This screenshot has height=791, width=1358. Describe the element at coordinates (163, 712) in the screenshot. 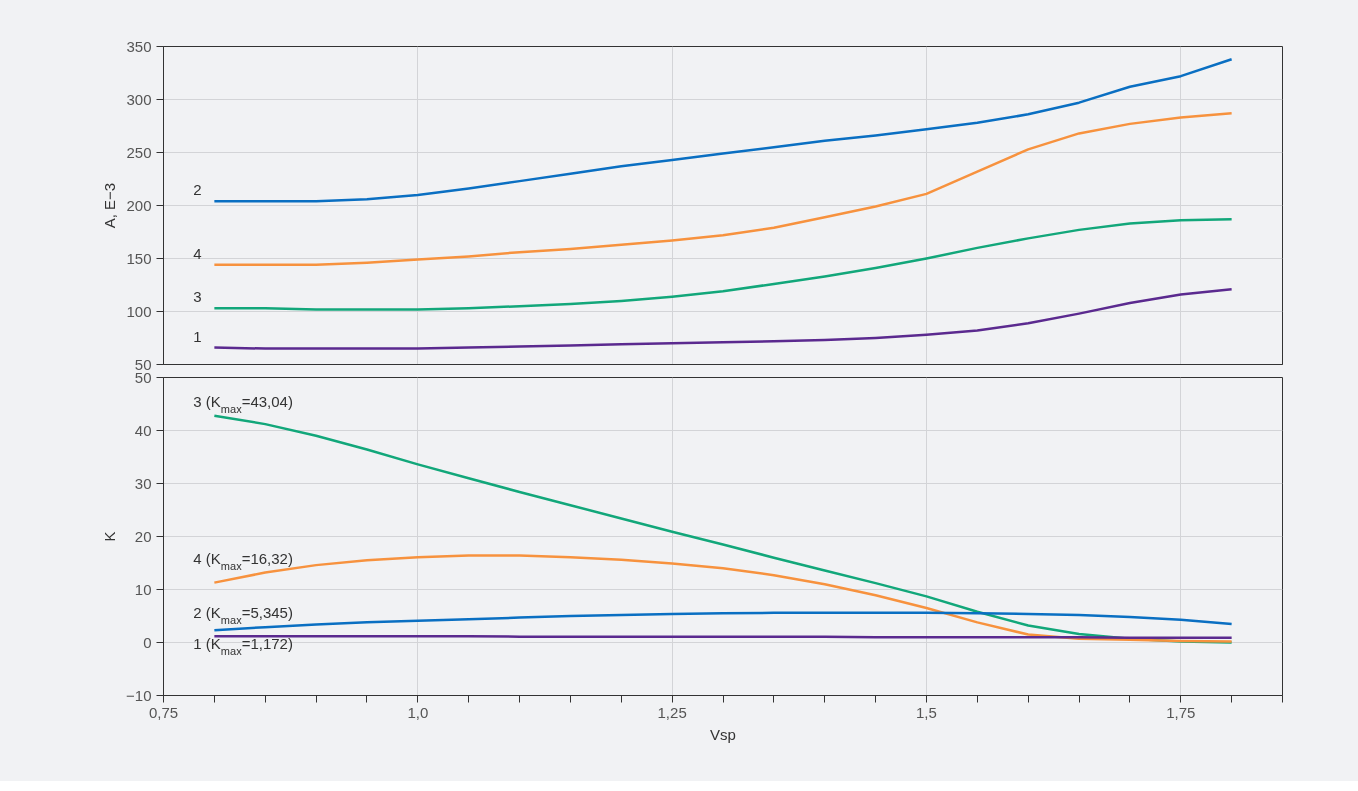

I see `x-tick-label: 0,75` at that location.